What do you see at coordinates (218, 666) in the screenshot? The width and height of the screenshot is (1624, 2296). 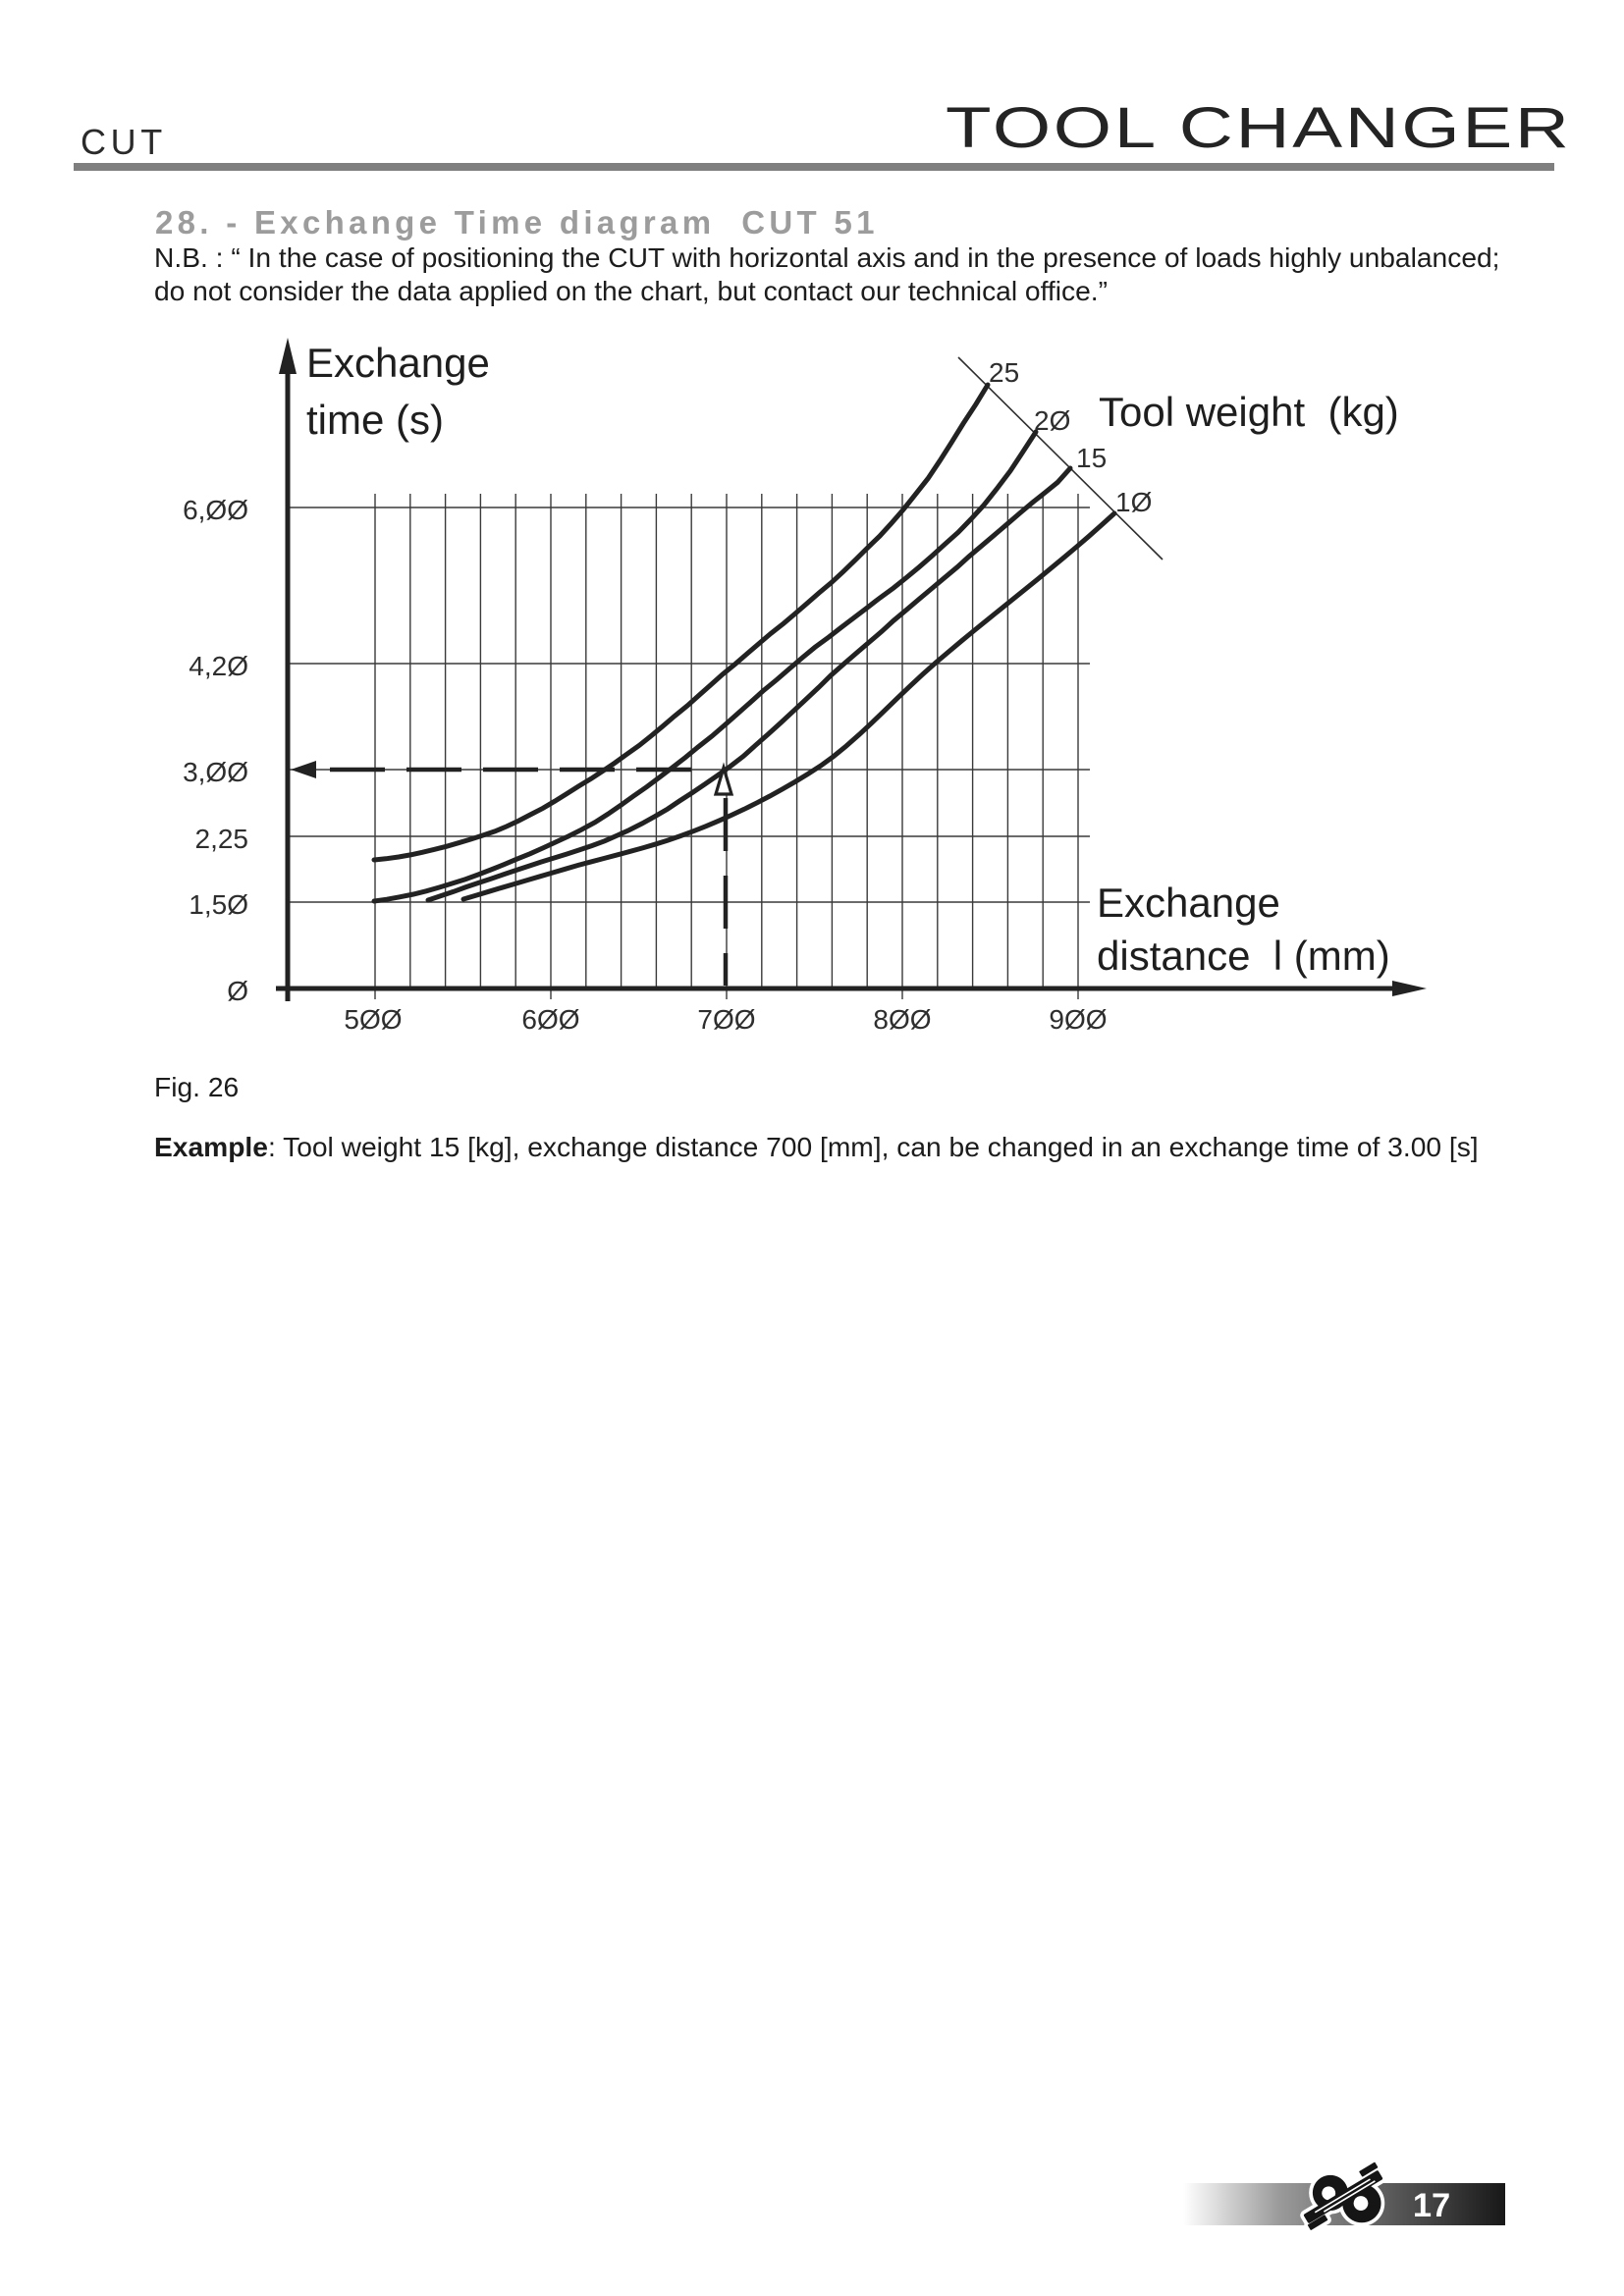 I see `svg-text: 4,2Ø` at bounding box center [218, 666].